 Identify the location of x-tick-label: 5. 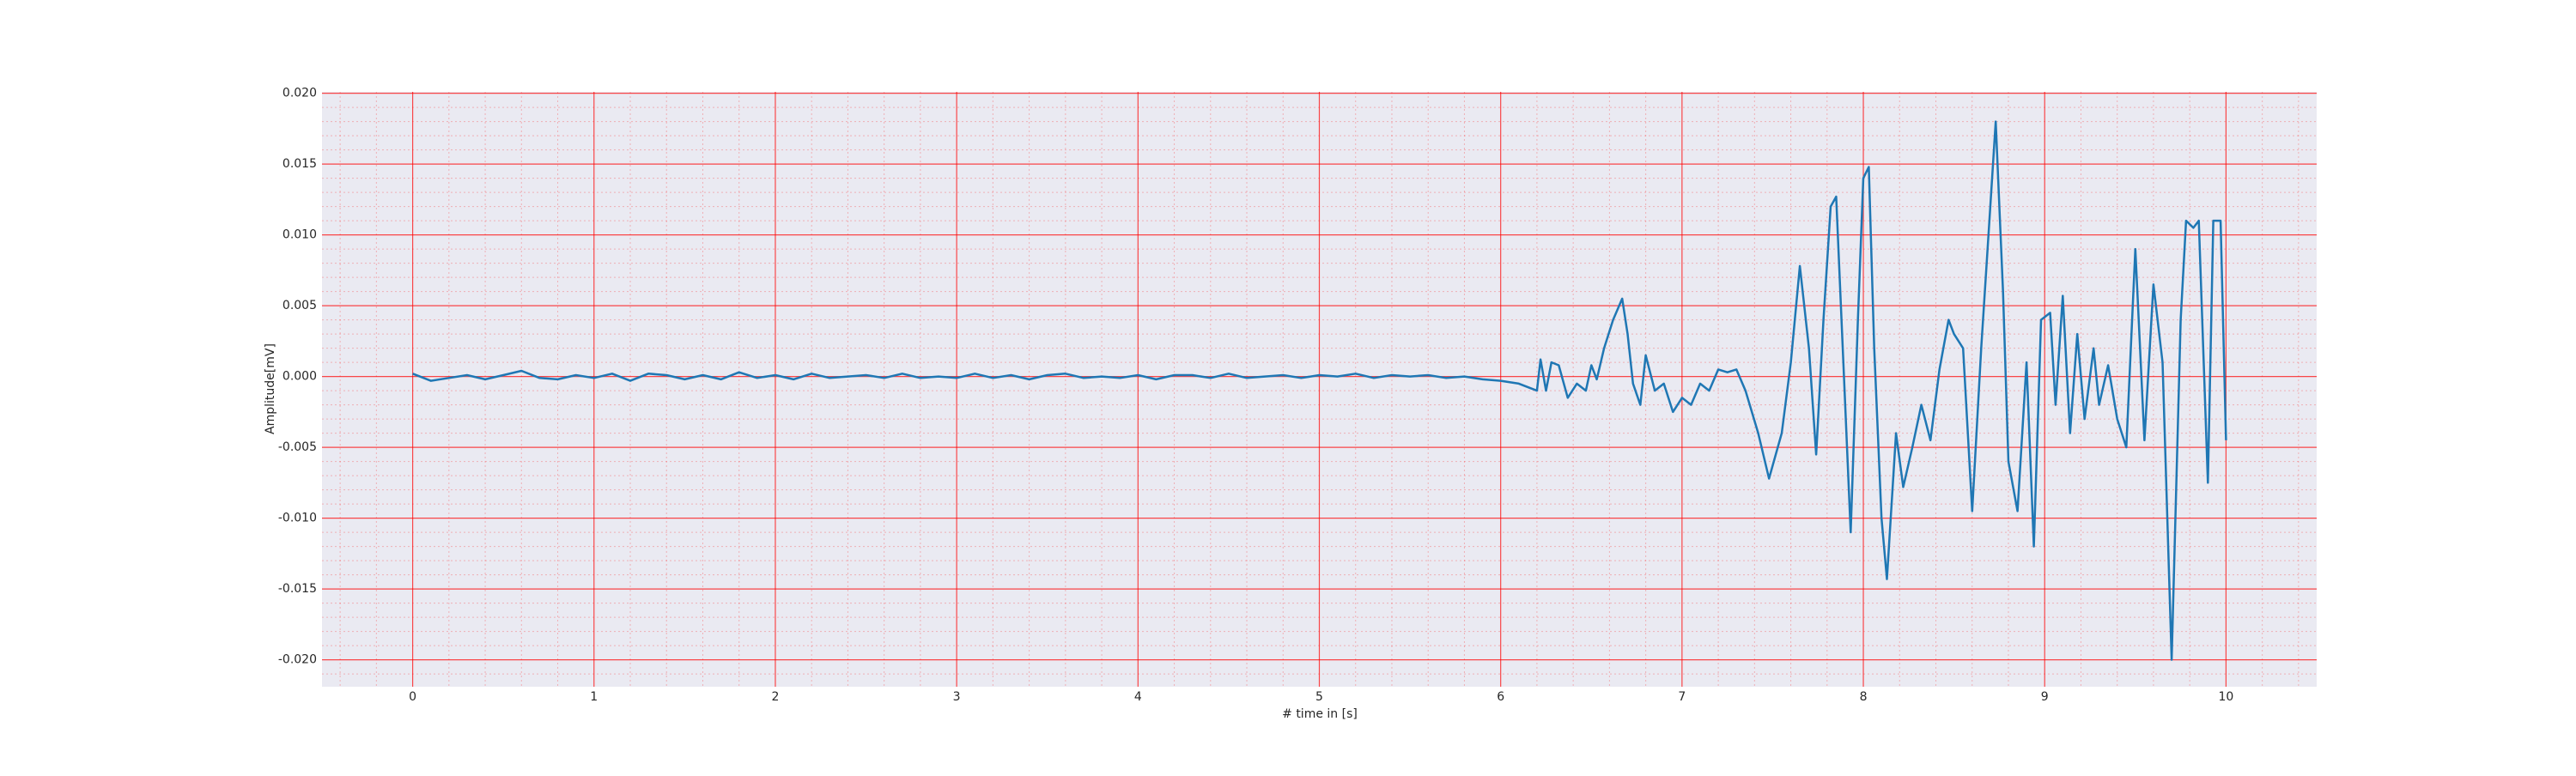
(1319, 697).